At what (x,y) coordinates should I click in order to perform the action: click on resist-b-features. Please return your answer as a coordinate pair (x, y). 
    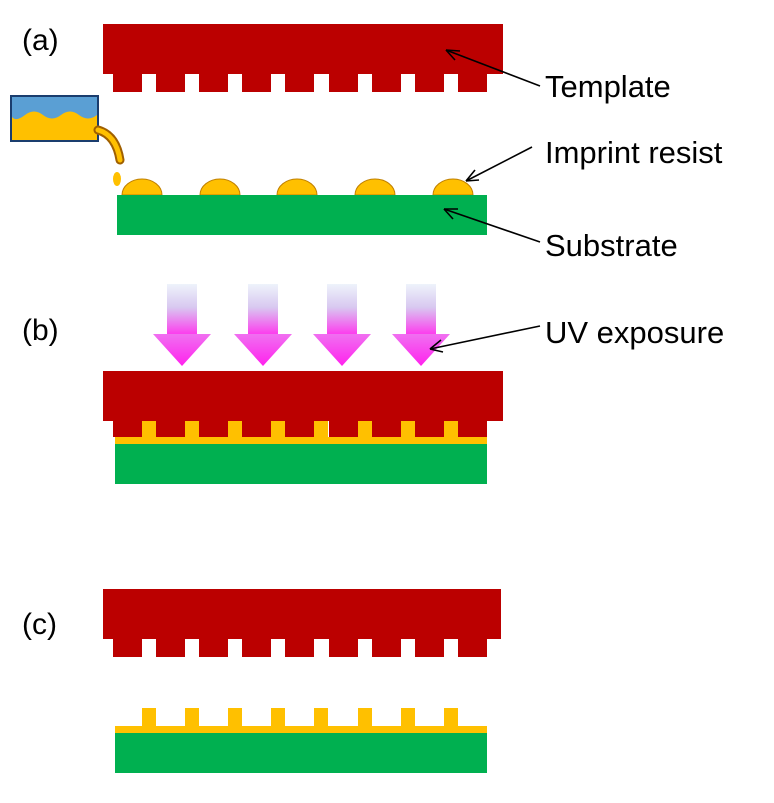
    Looking at the image, I should click on (300, 430).